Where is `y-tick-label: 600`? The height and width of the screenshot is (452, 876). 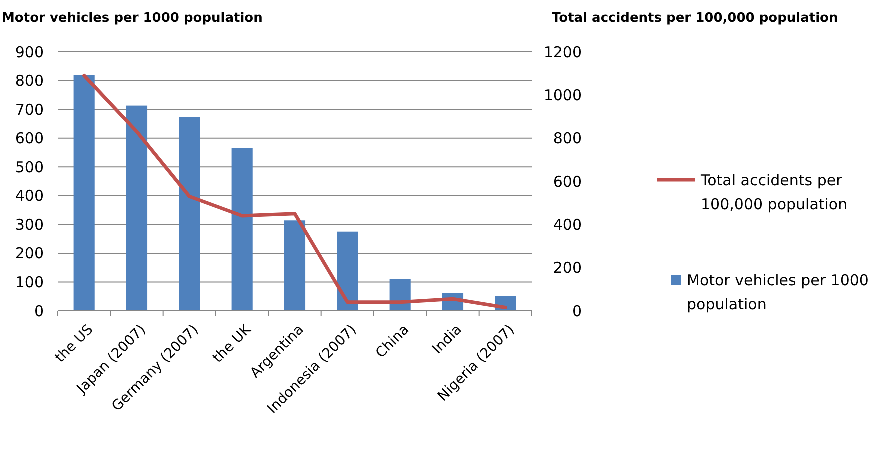
y-tick-label: 600 is located at coordinates (29, 139).